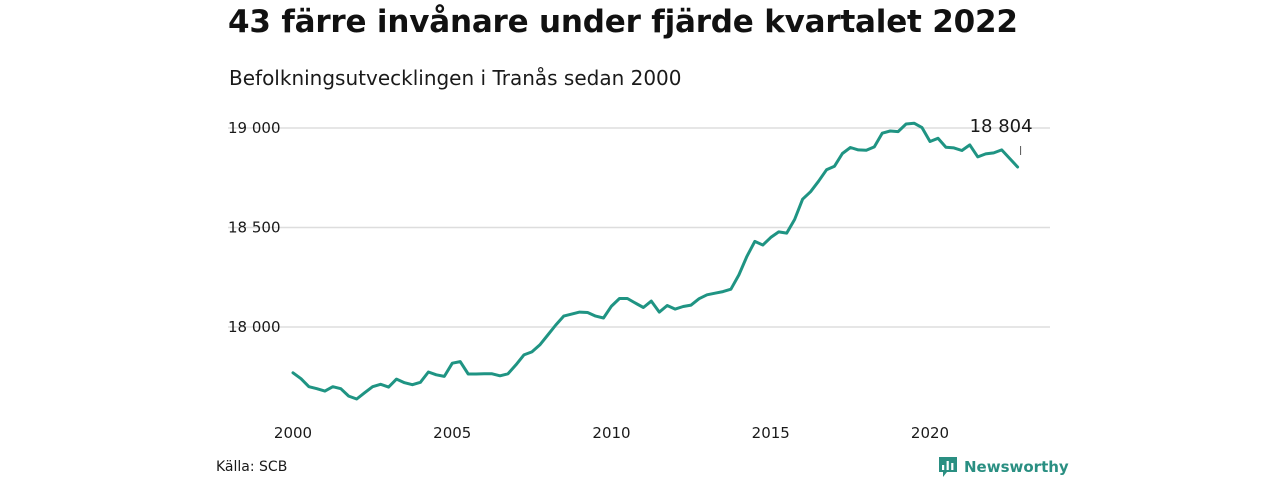 The width and height of the screenshot is (1280, 480). What do you see at coordinates (252, 467) in the screenshot?
I see `source-note: Källa: SCB` at bounding box center [252, 467].